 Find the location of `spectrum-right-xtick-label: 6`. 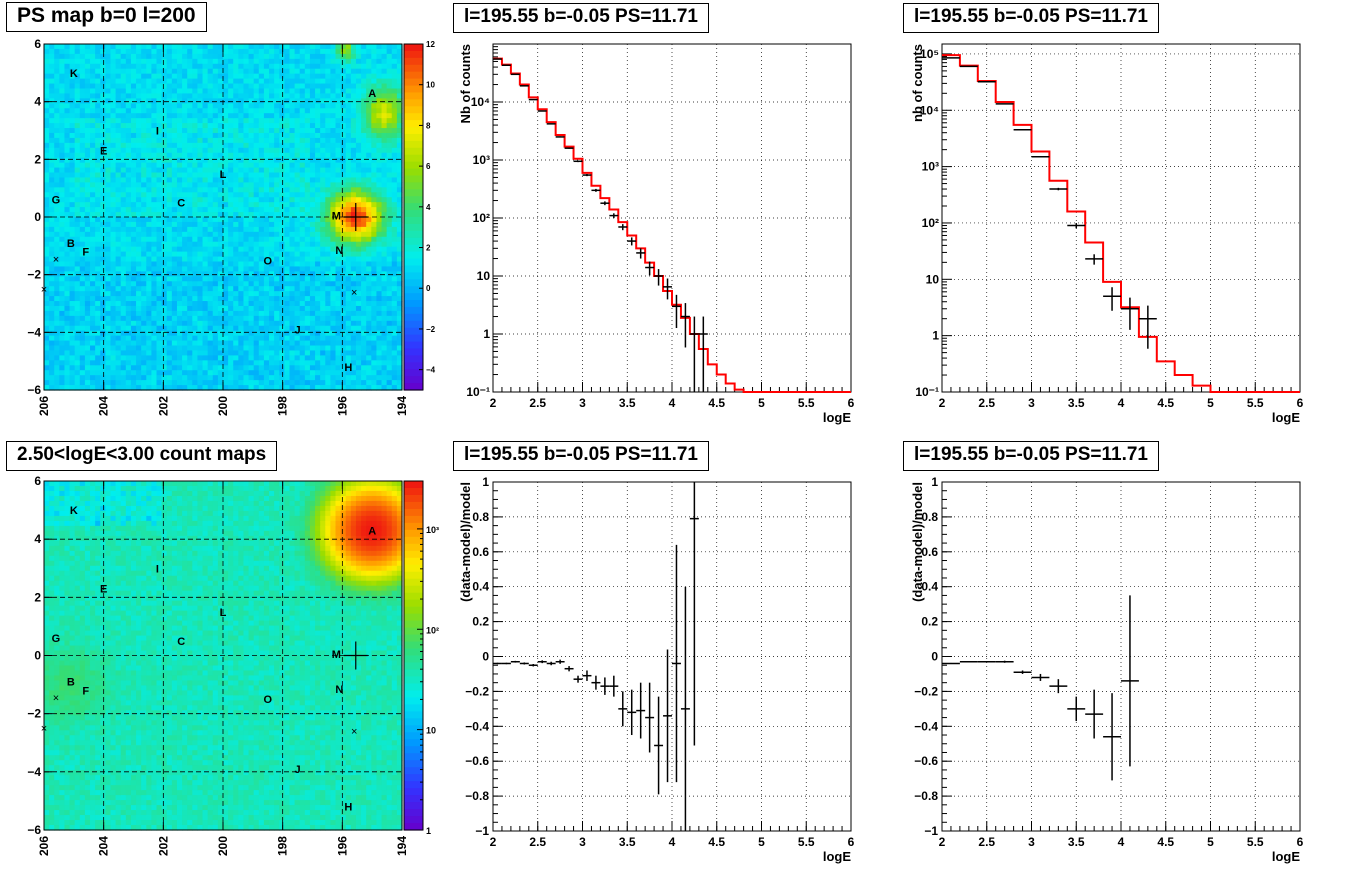

spectrum-right-xtick-label: 6 is located at coordinates (1300, 403).